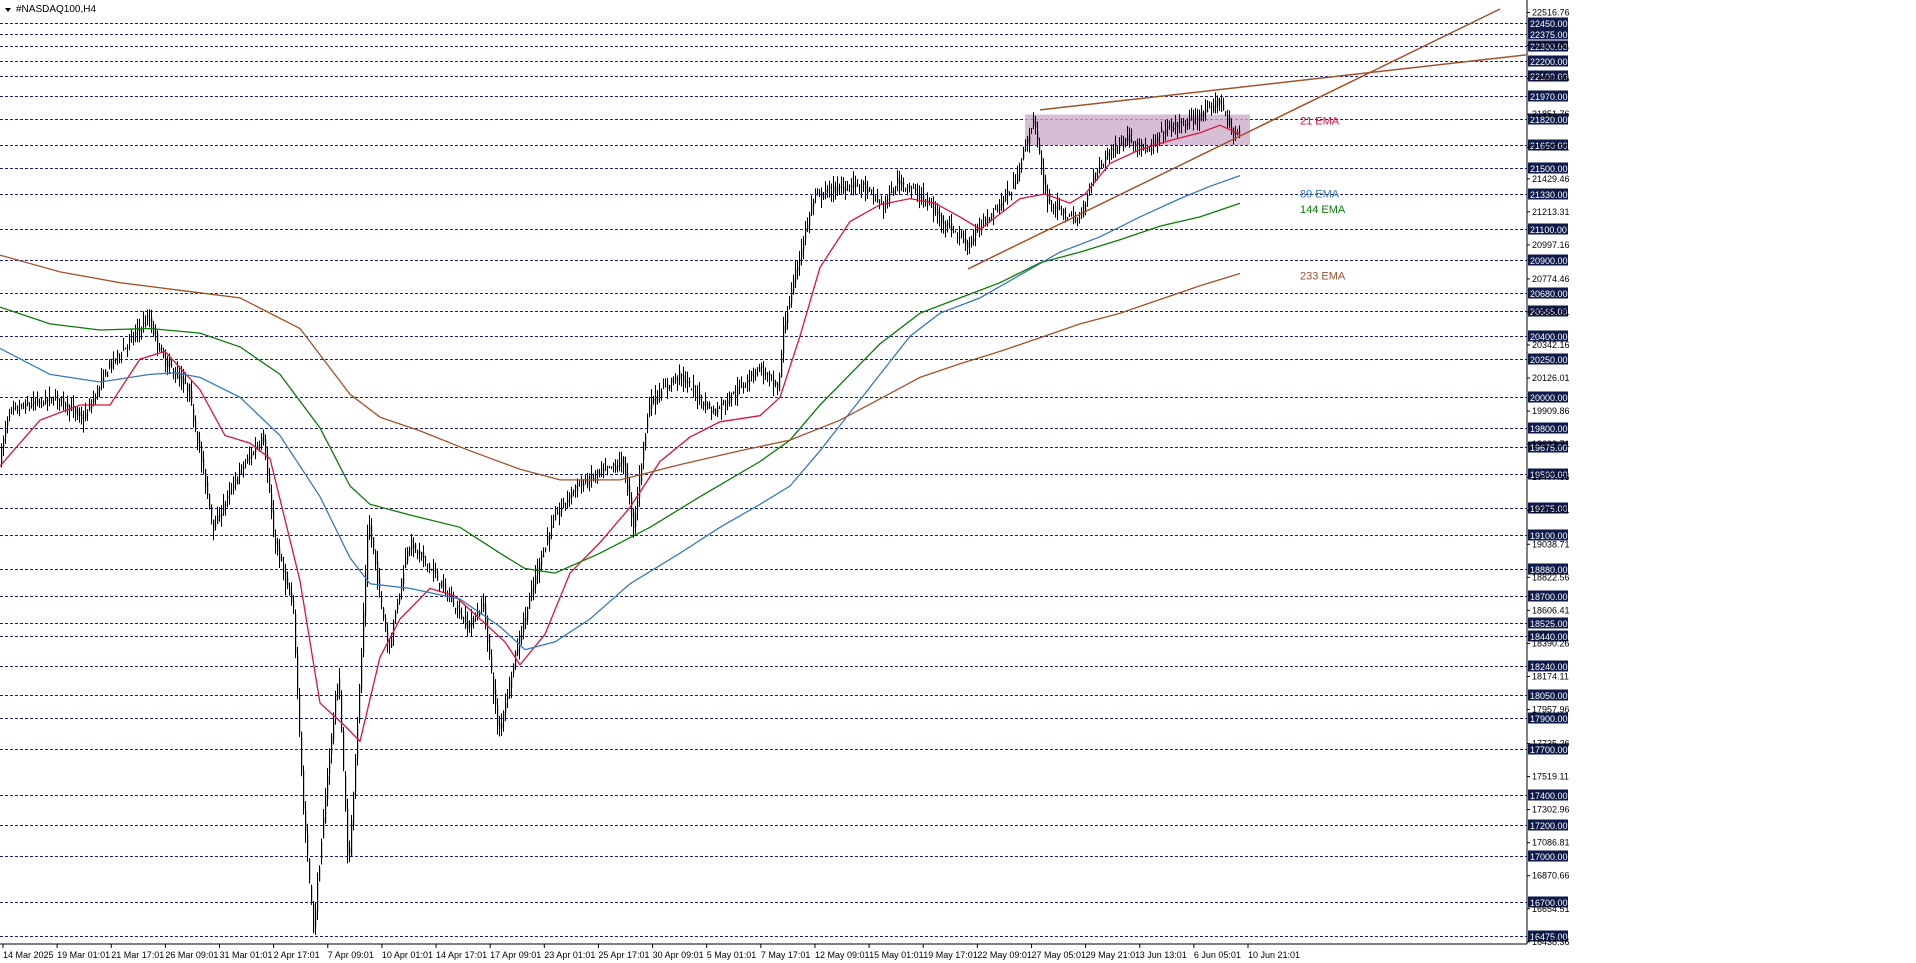  Describe the element at coordinates (351, 955) in the screenshot. I see `x-tick-label: 7 Apr 09:01` at that location.